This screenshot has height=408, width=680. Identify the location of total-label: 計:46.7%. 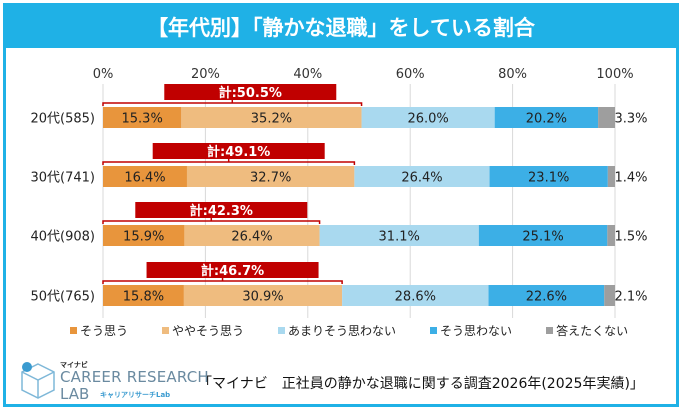
(232, 271).